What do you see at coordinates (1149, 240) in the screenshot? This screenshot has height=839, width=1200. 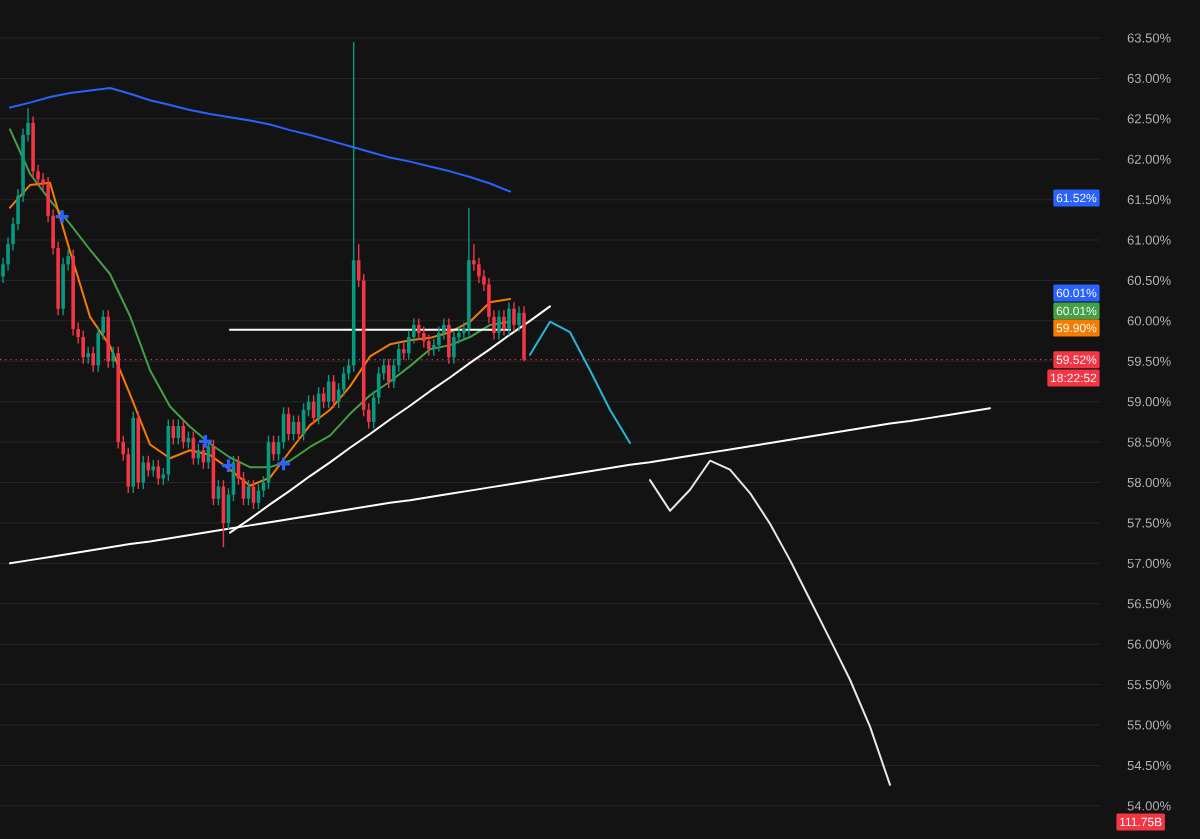 I see `y-tick-label: 61.00%` at bounding box center [1149, 240].